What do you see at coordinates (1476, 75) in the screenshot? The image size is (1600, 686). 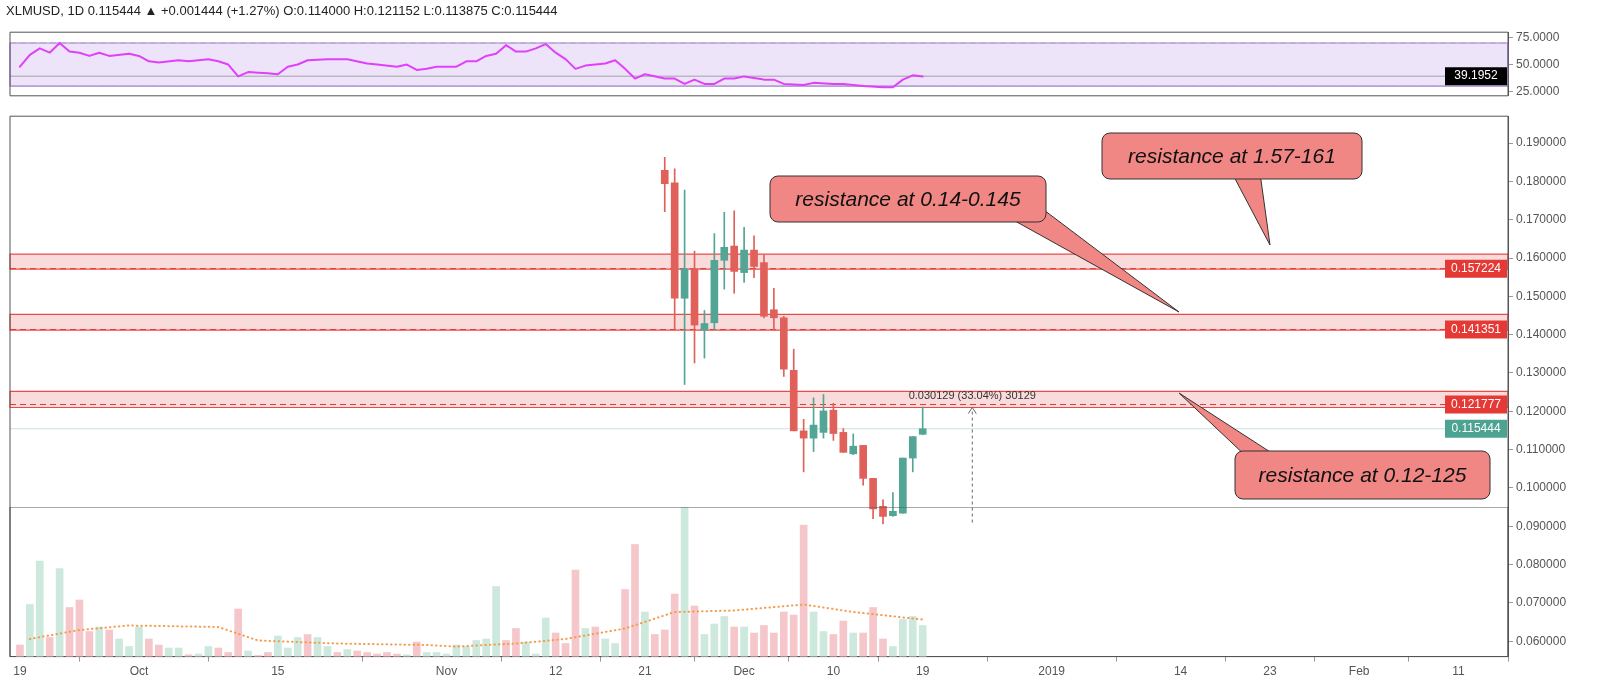 I see `ref-line-label: 39.1952` at bounding box center [1476, 75].